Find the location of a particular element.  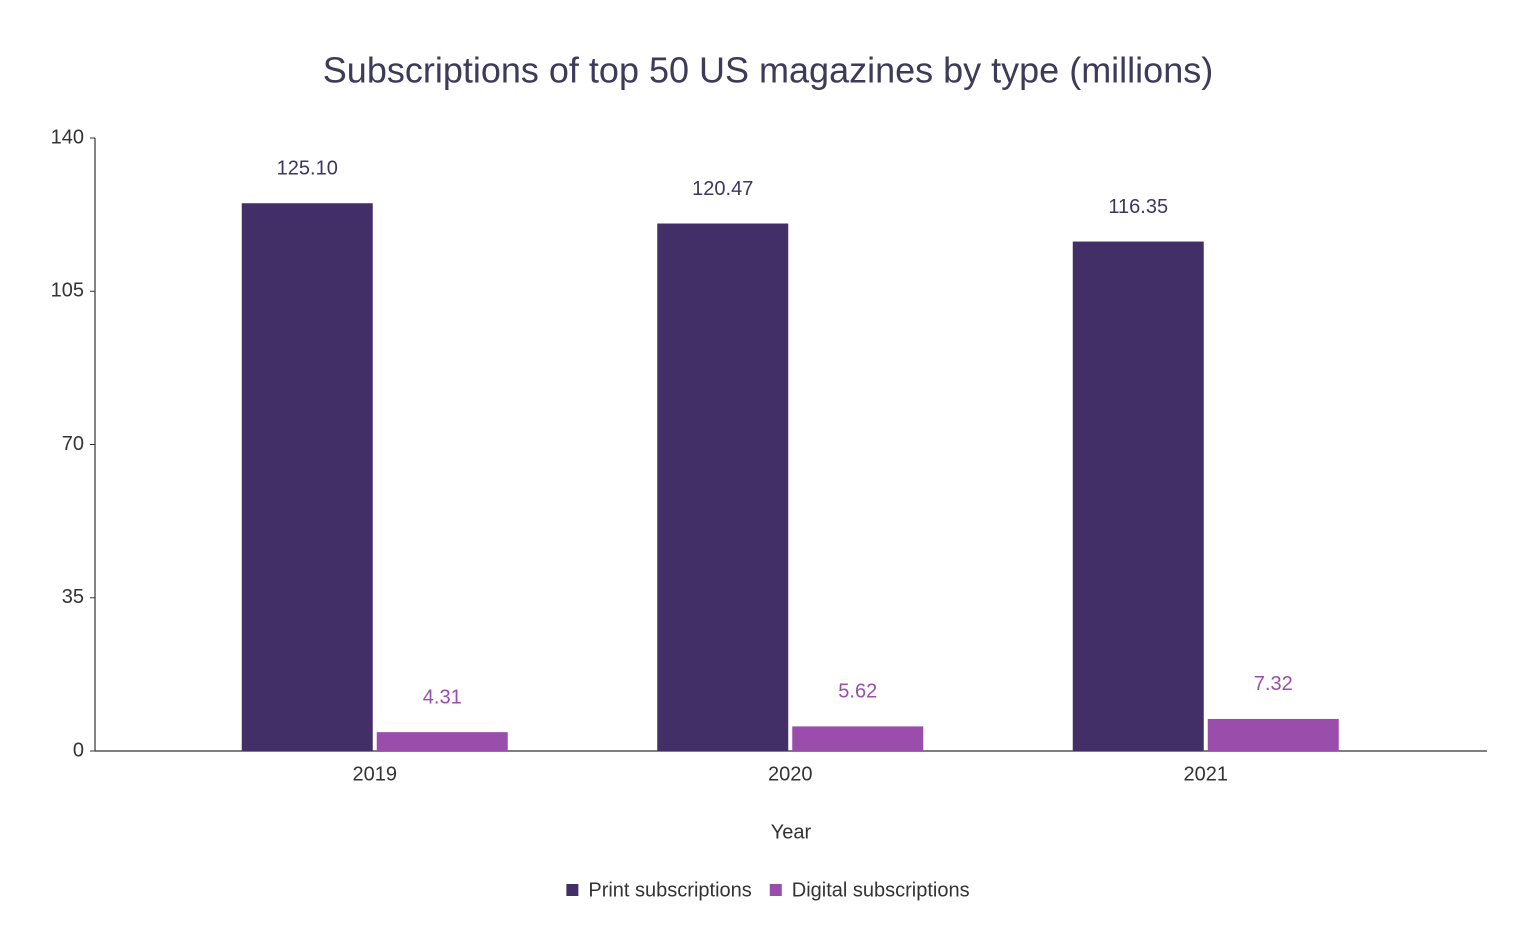

legend-label: Digital subscriptions is located at coordinates (881, 890).